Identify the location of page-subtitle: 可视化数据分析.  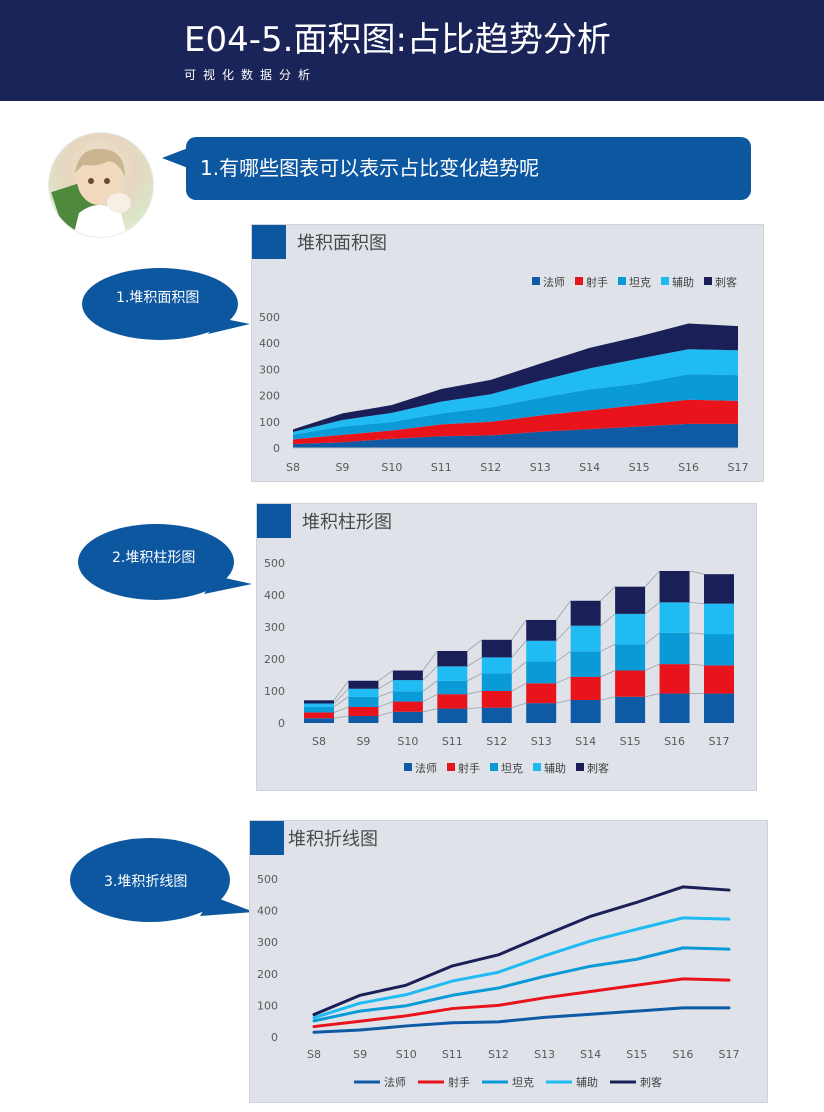
(251, 75).